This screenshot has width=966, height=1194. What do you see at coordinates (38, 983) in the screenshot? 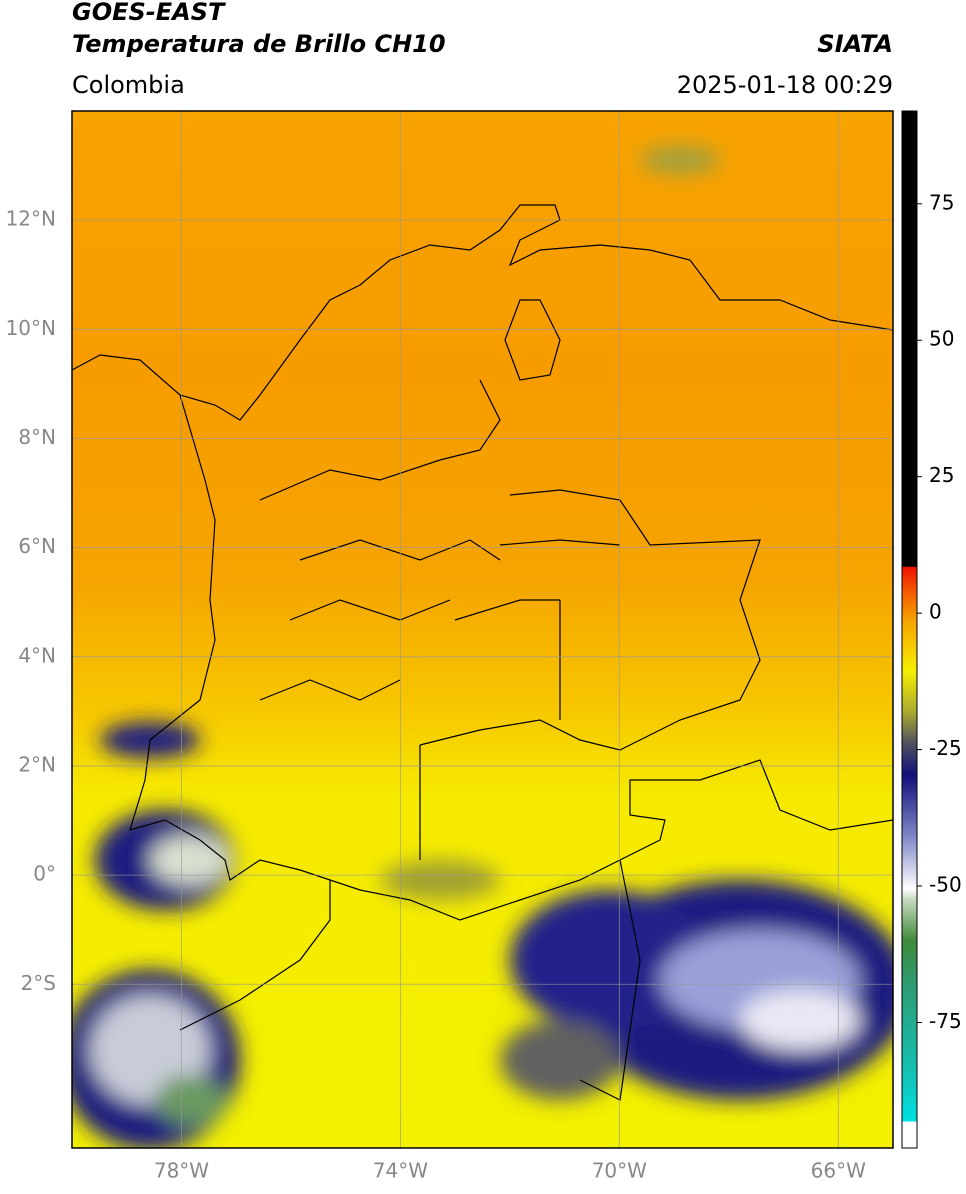
I see `y-tick-label: 2°S` at bounding box center [38, 983].